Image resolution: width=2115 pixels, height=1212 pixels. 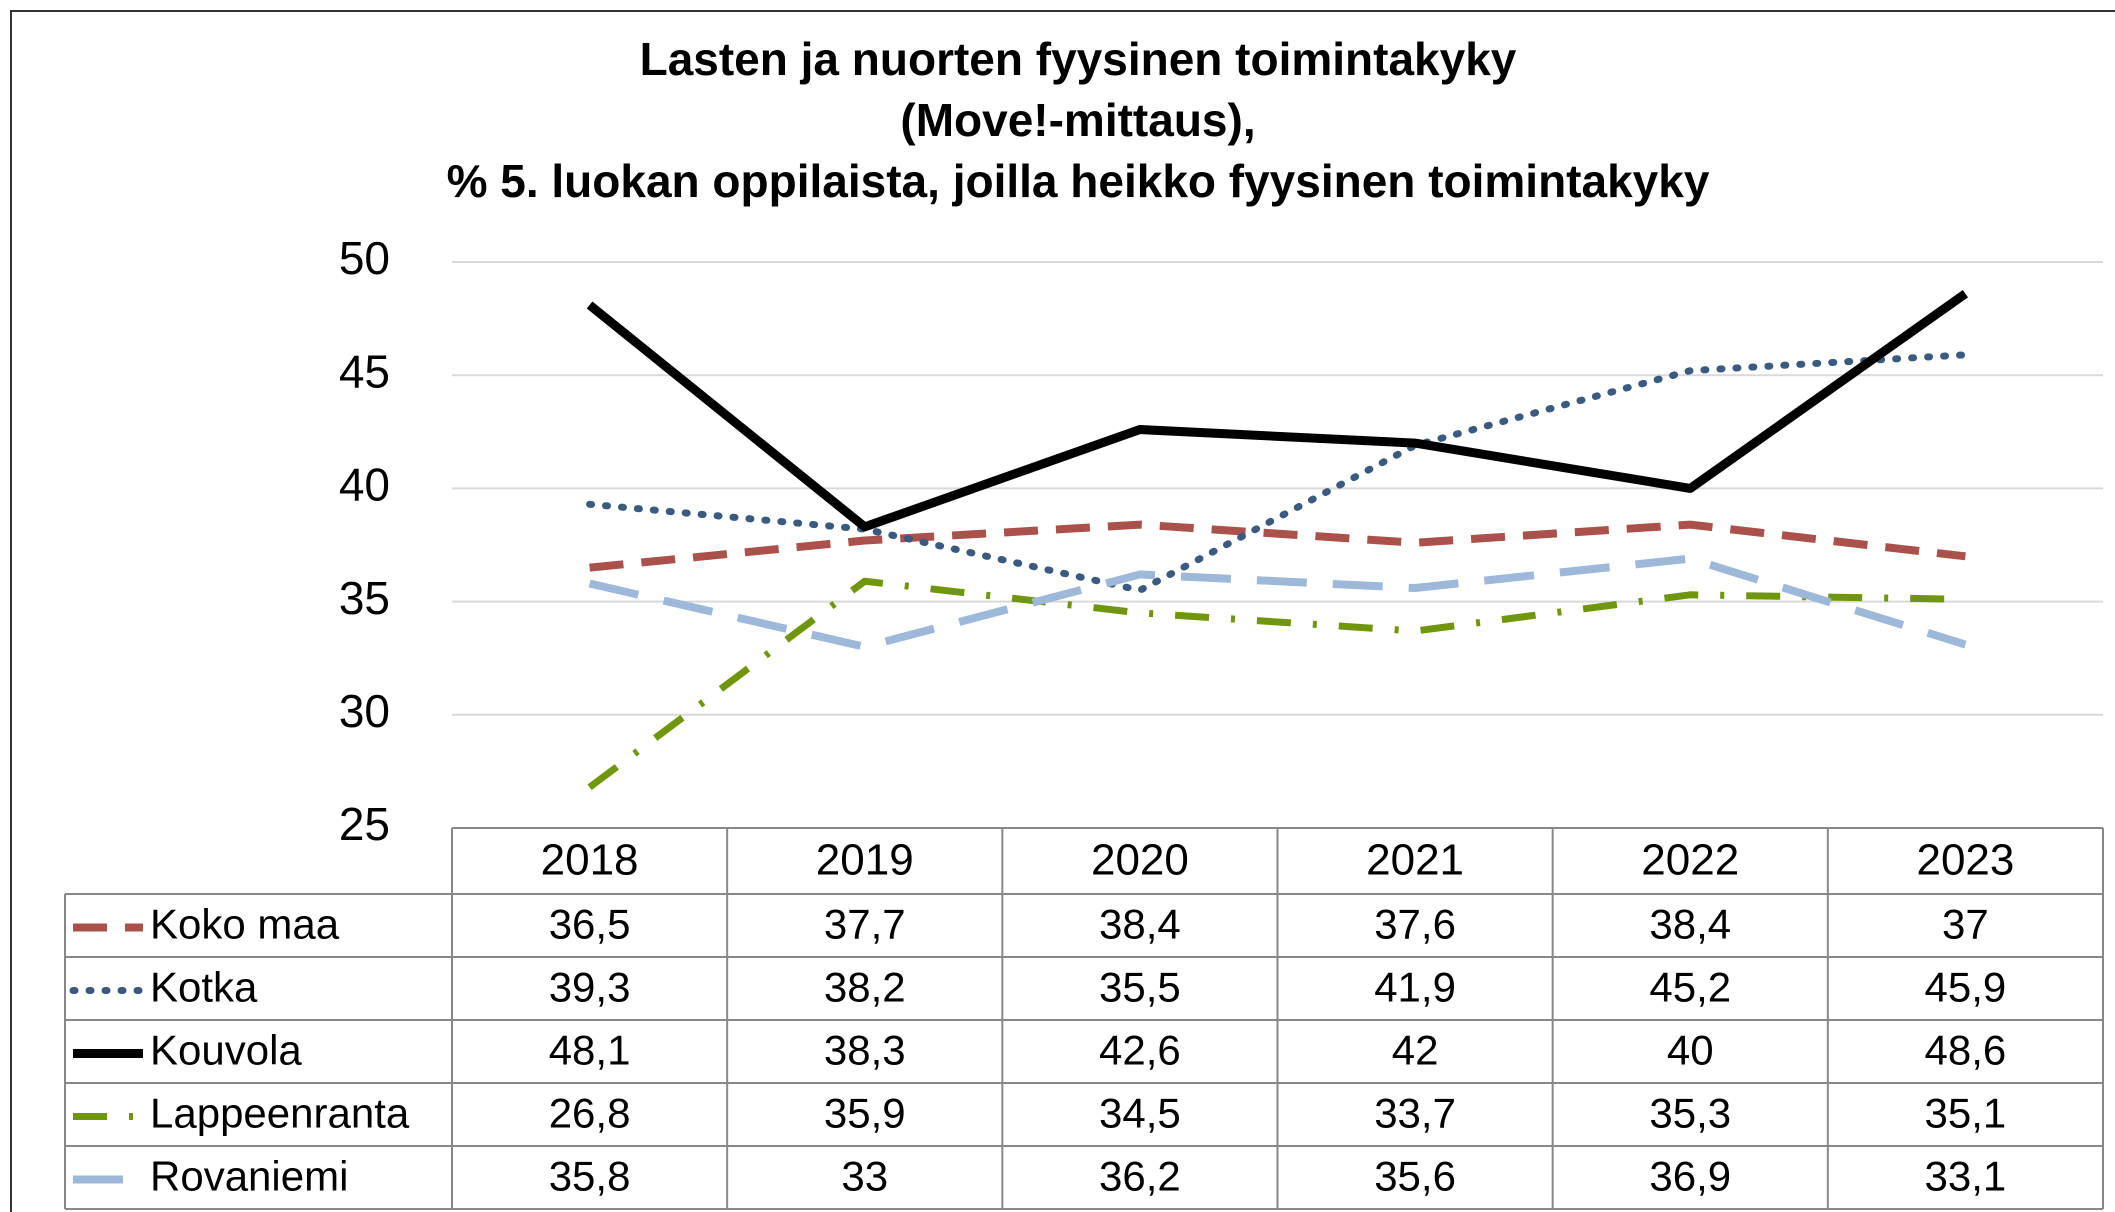 I want to click on table-value: 37, so click(x=1965, y=924).